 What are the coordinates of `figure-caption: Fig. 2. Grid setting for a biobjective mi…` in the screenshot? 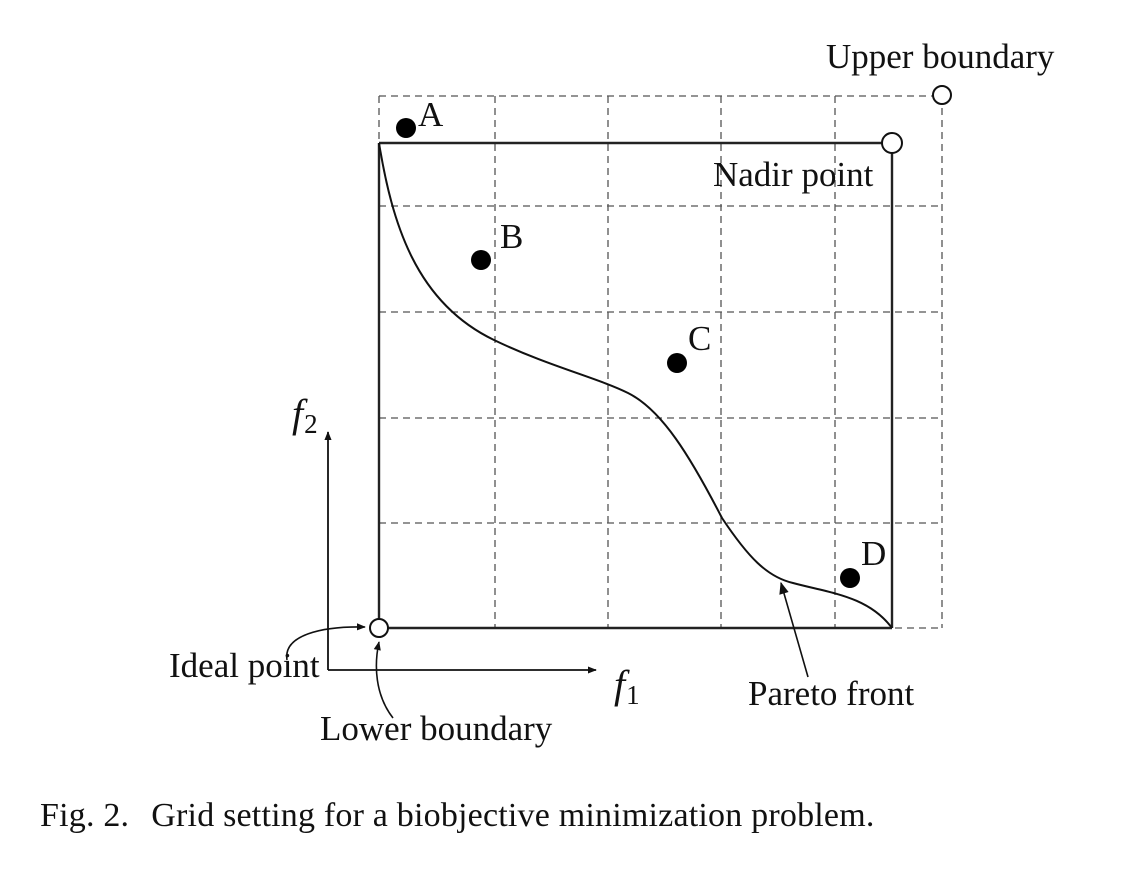 It's located at (580, 816).